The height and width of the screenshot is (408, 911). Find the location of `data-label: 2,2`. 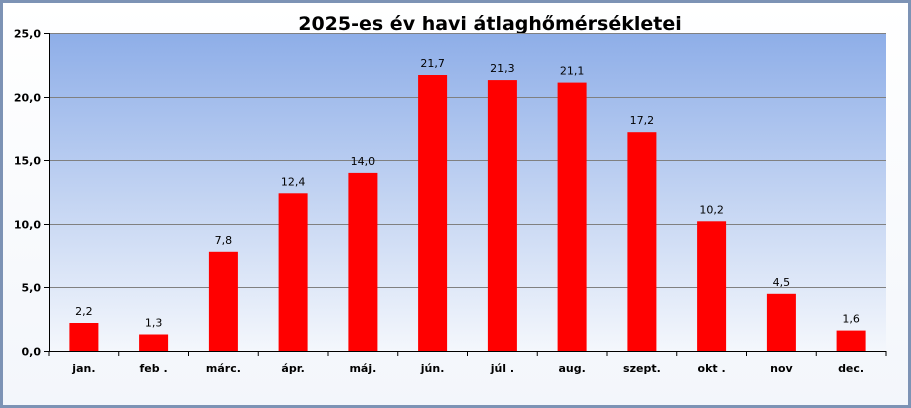

data-label: 2,2 is located at coordinates (84, 311).